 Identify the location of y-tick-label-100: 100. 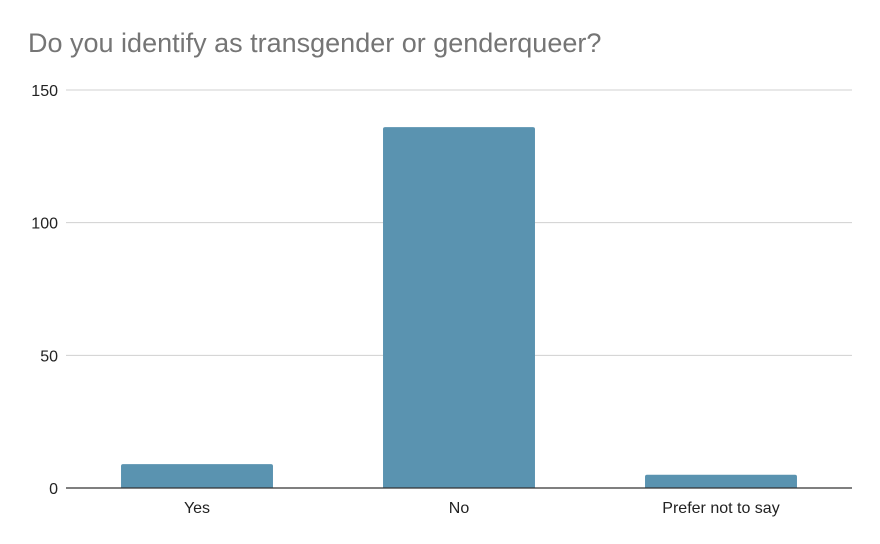
(44, 224).